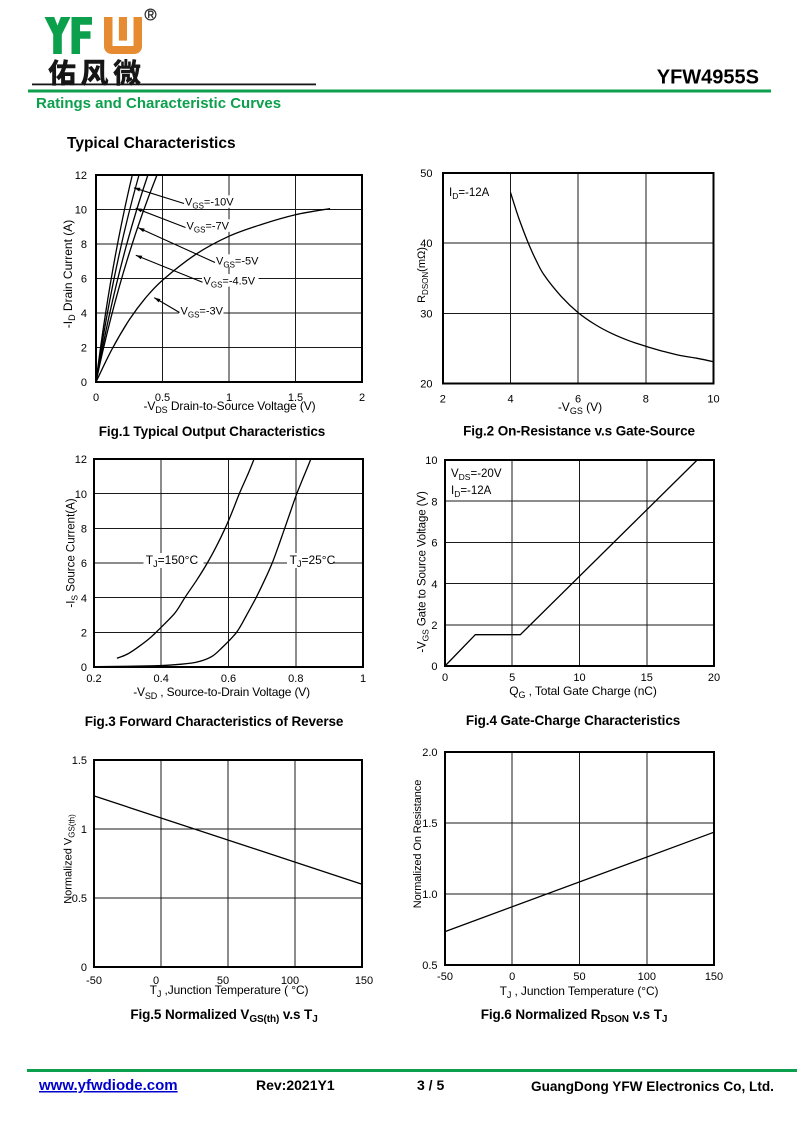 The image size is (800, 1133). Describe the element at coordinates (426, 315) in the screenshot. I see `svg-text: 30` at that location.